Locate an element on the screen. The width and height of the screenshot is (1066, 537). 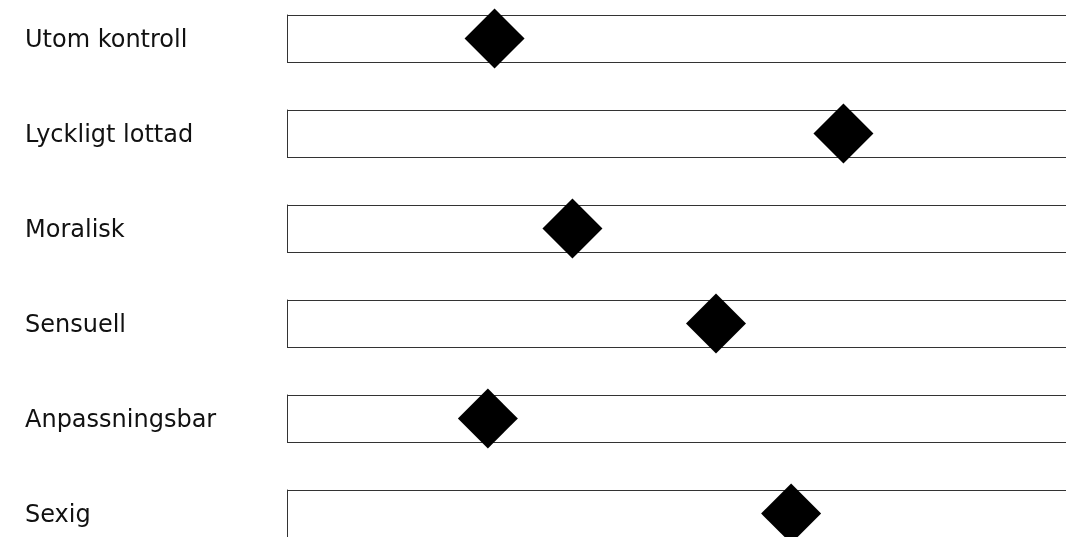
y-tick-label: Anpassningsbar is located at coordinates (121, 418).